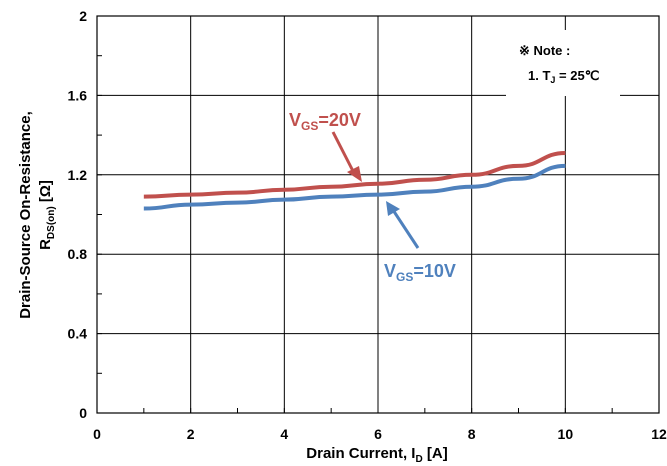 The width and height of the screenshot is (667, 466). What do you see at coordinates (420, 272) in the screenshot?
I see `series-label-10v: VGS=10V` at bounding box center [420, 272].